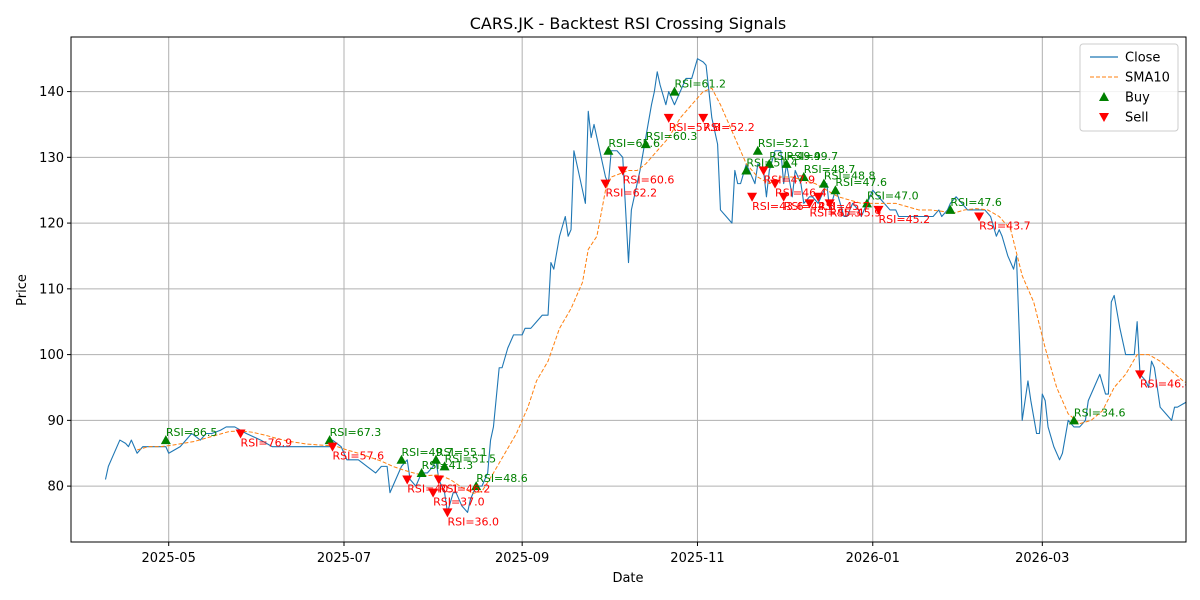 Image resolution: width=1200 pixels, height=600 pixels. I want to click on x-tick-label: 2025-09, so click(522, 558).